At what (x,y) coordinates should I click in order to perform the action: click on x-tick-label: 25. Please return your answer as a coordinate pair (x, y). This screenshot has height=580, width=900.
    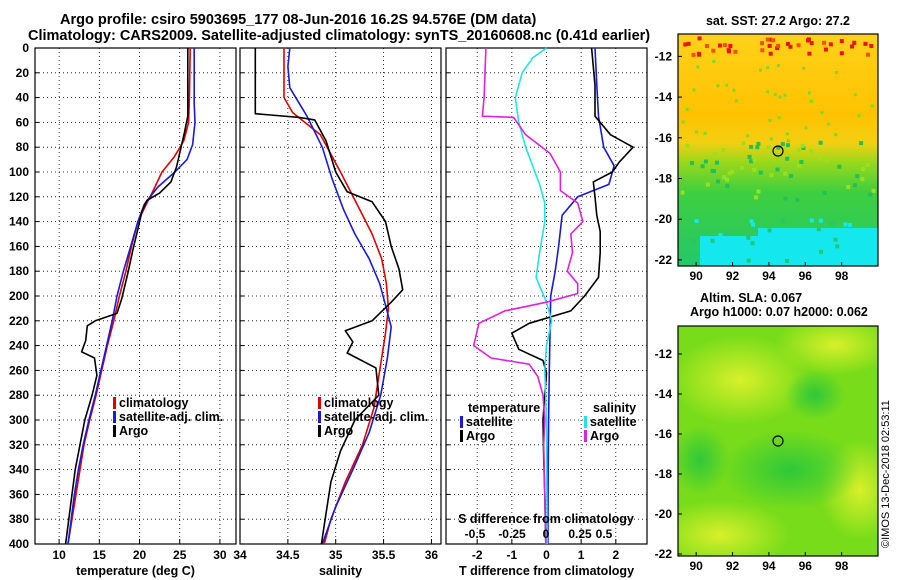
    Looking at the image, I should click on (180, 555).